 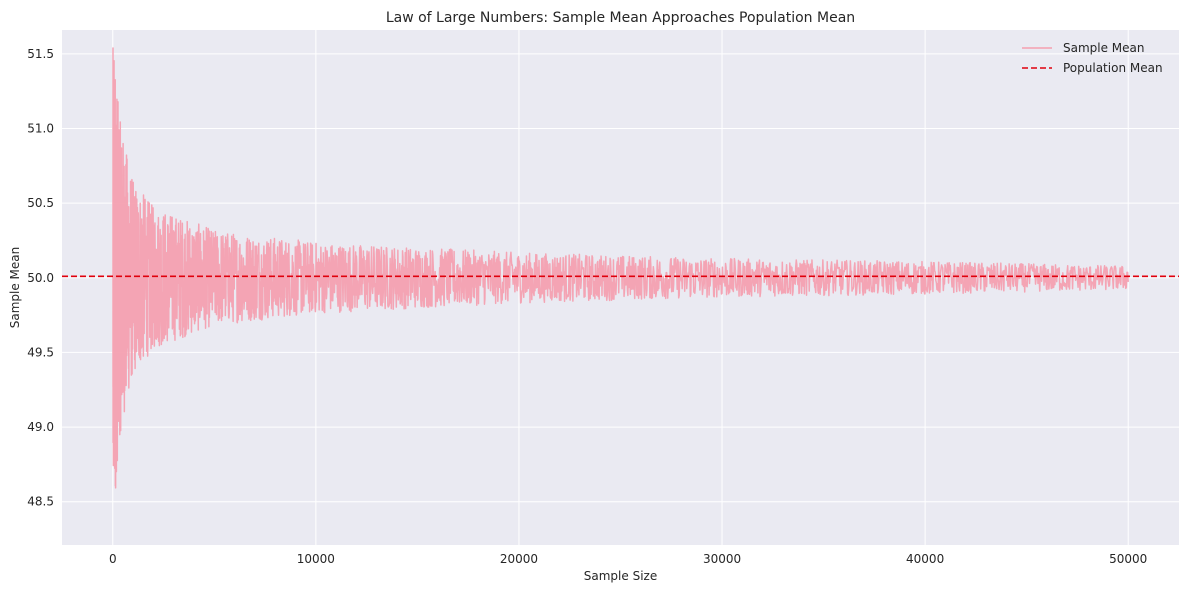 I want to click on y-tick-label: 49.0, so click(x=40, y=427).